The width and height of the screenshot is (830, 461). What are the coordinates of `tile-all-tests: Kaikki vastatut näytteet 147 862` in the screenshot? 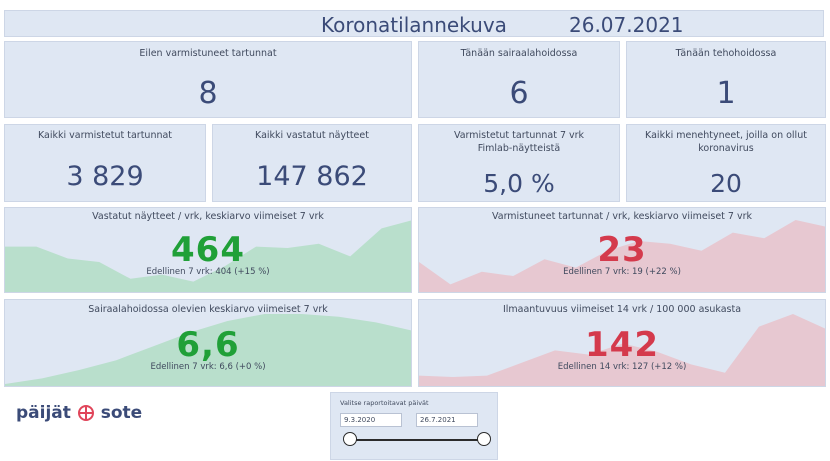 It's located at (312, 163).